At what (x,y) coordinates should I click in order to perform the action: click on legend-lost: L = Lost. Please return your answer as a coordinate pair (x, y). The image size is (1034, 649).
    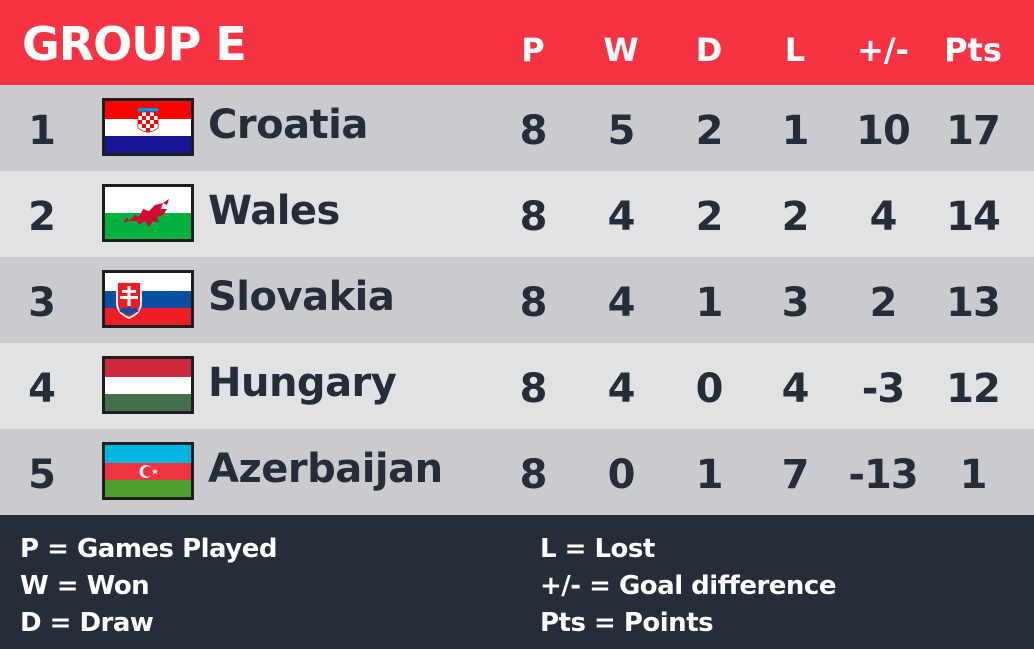
    Looking at the image, I should click on (597, 549).